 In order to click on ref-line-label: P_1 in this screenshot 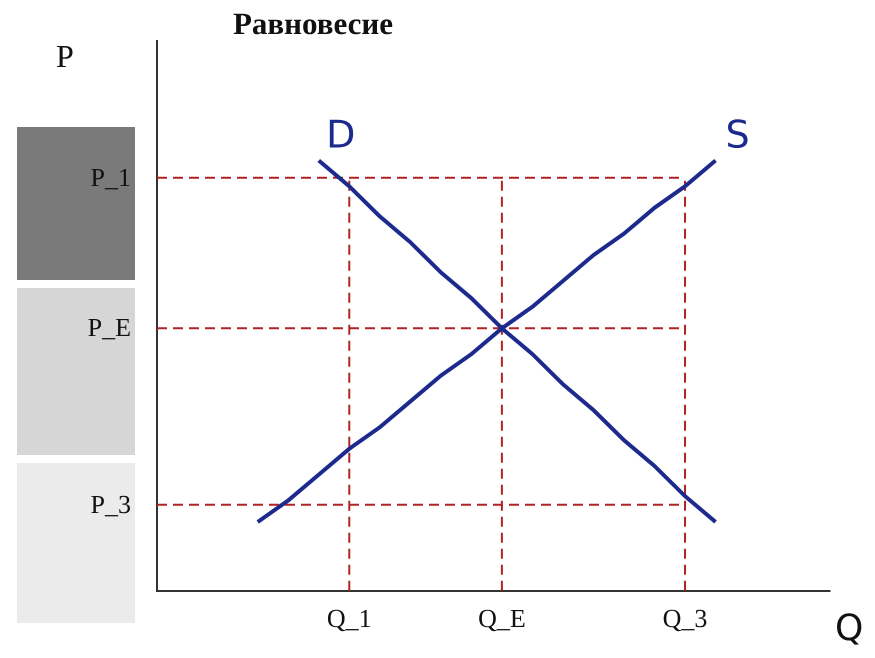, I will do `click(110, 177)`.